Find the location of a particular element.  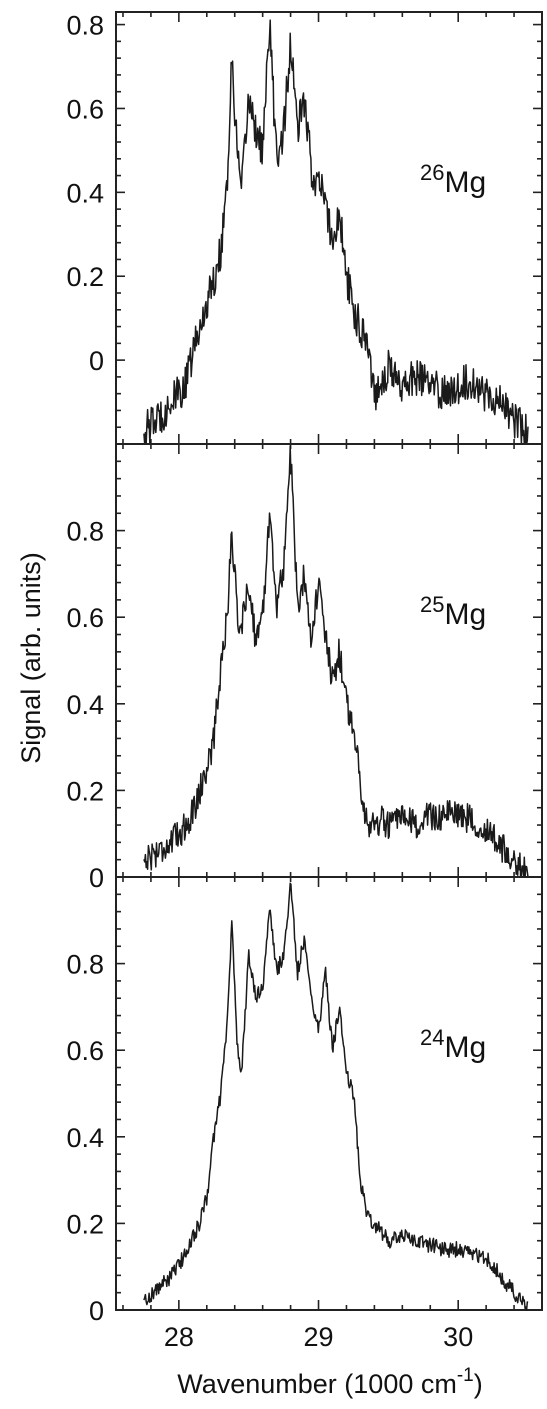

isotope-label: 26Mg is located at coordinates (453, 179).